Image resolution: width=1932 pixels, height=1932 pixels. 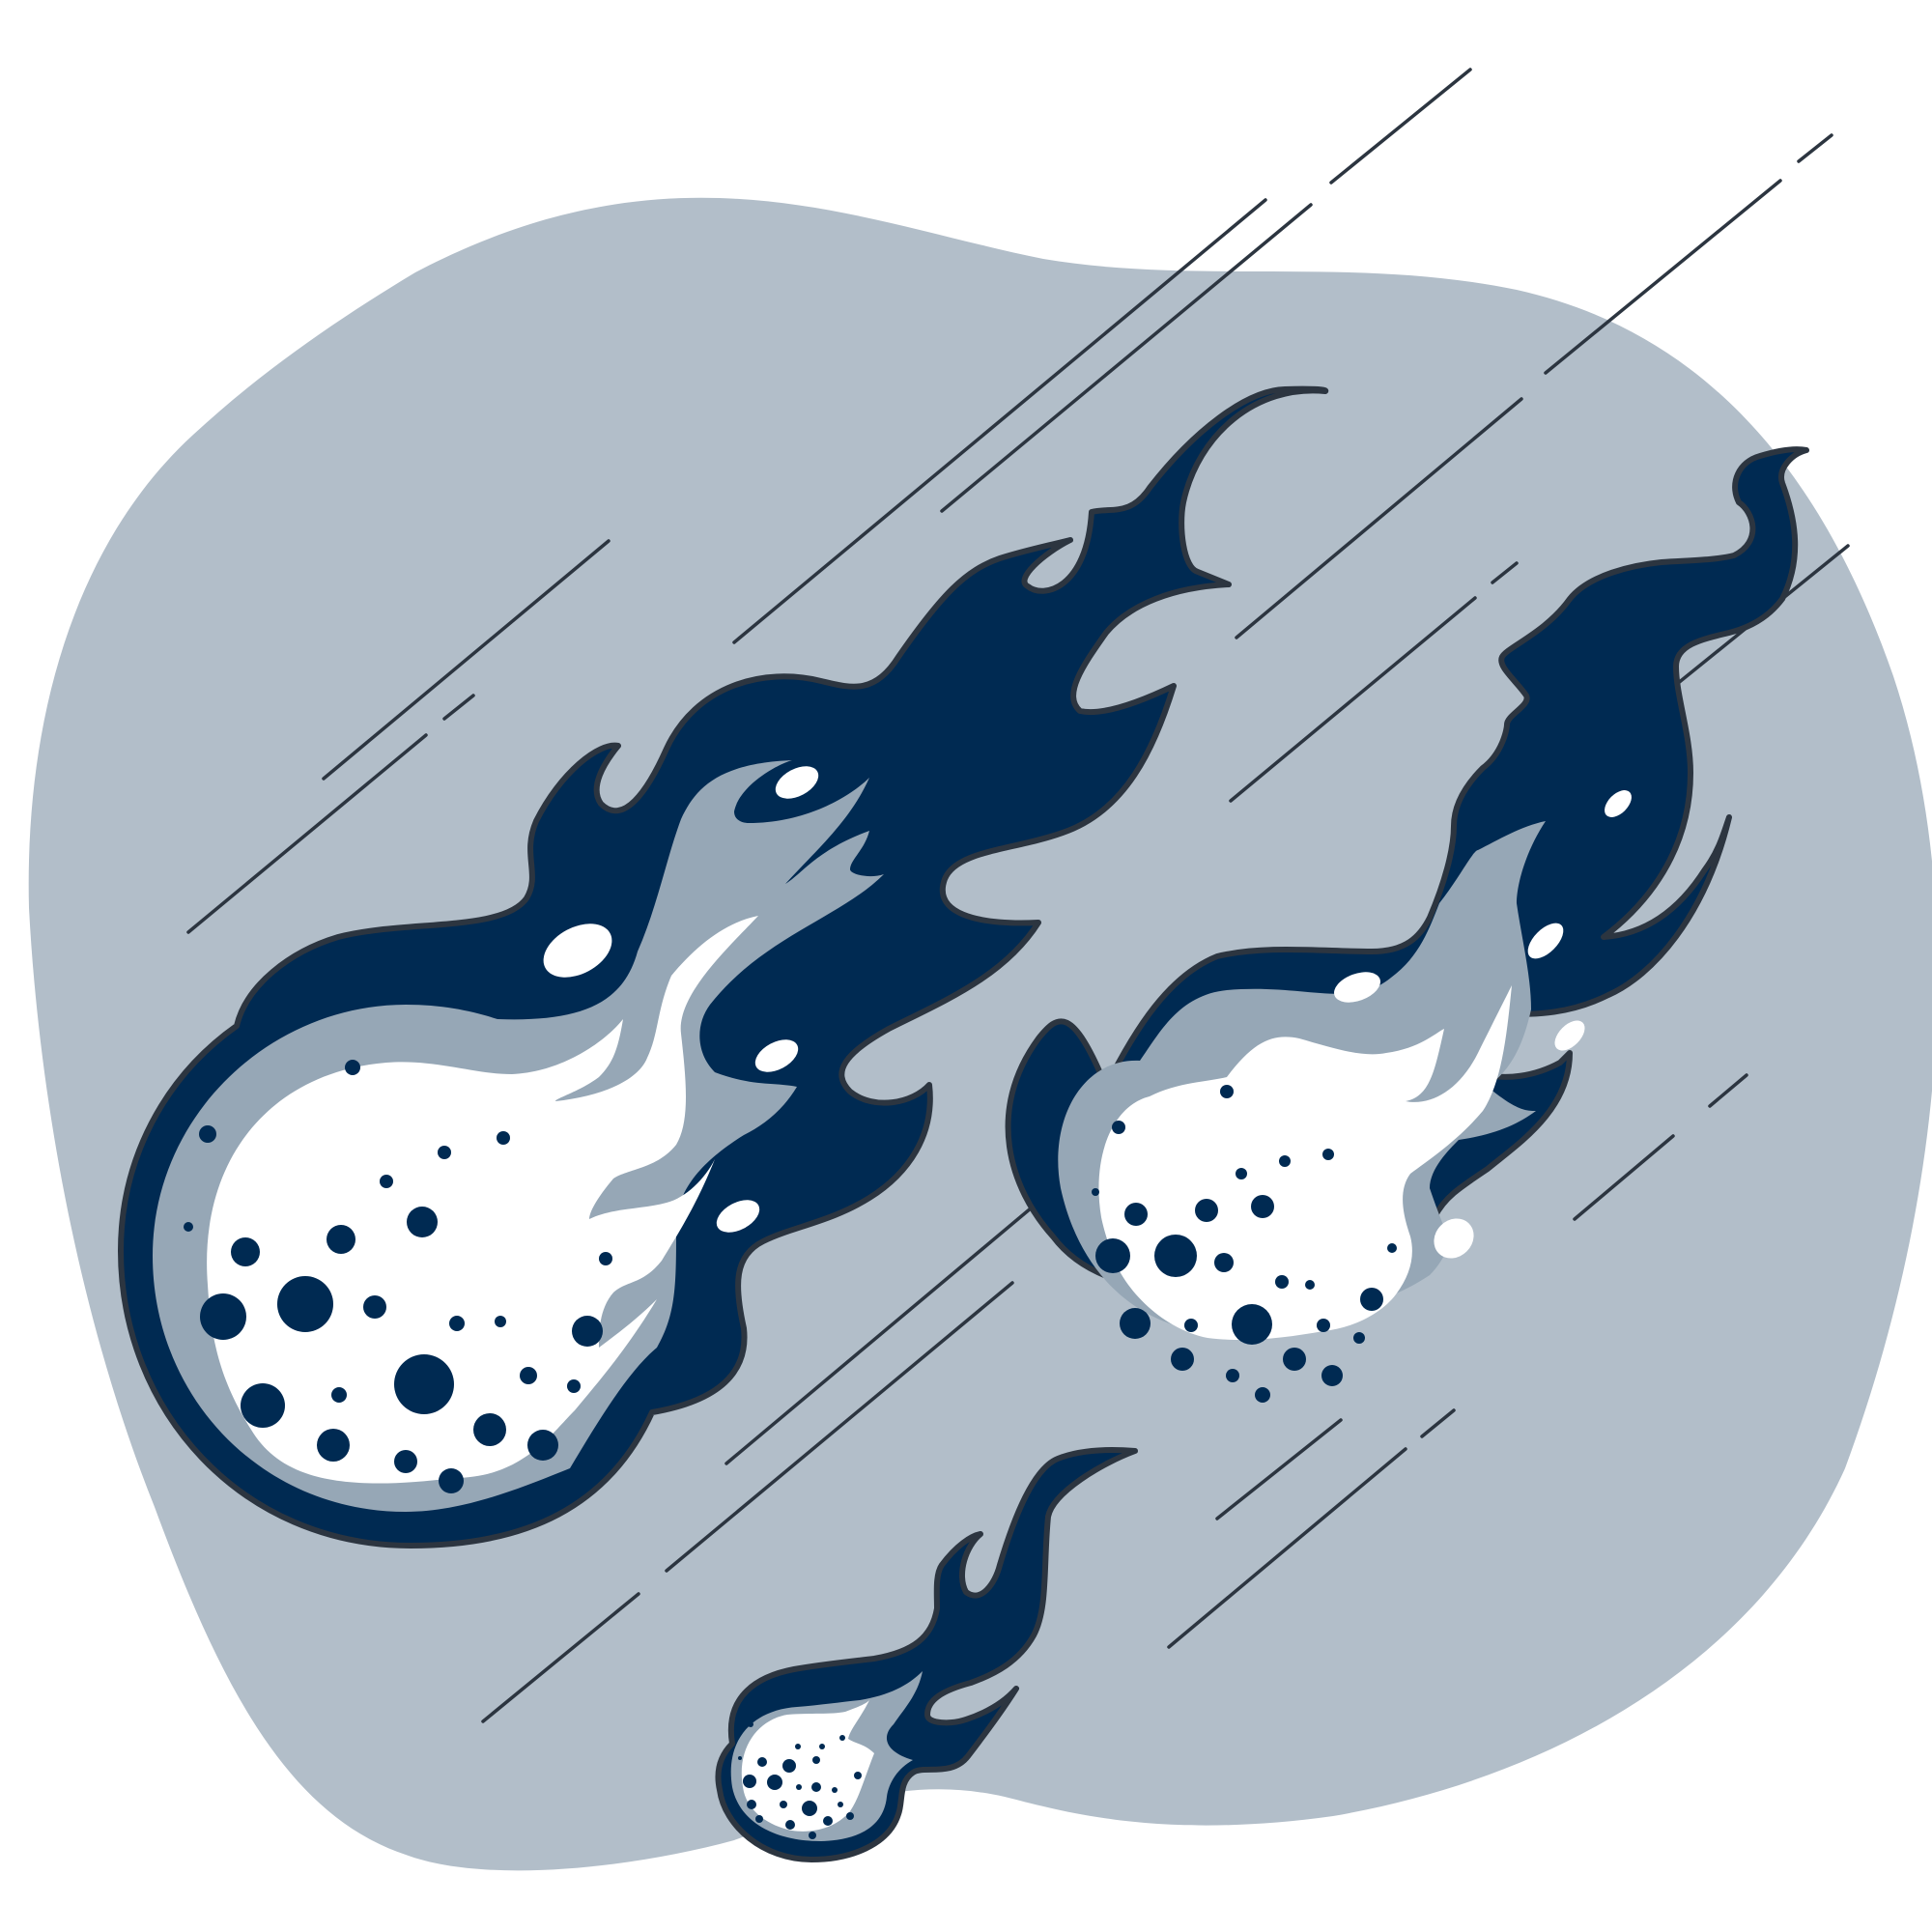 I want to click on small-meteor-core, so click(x=807, y=1766).